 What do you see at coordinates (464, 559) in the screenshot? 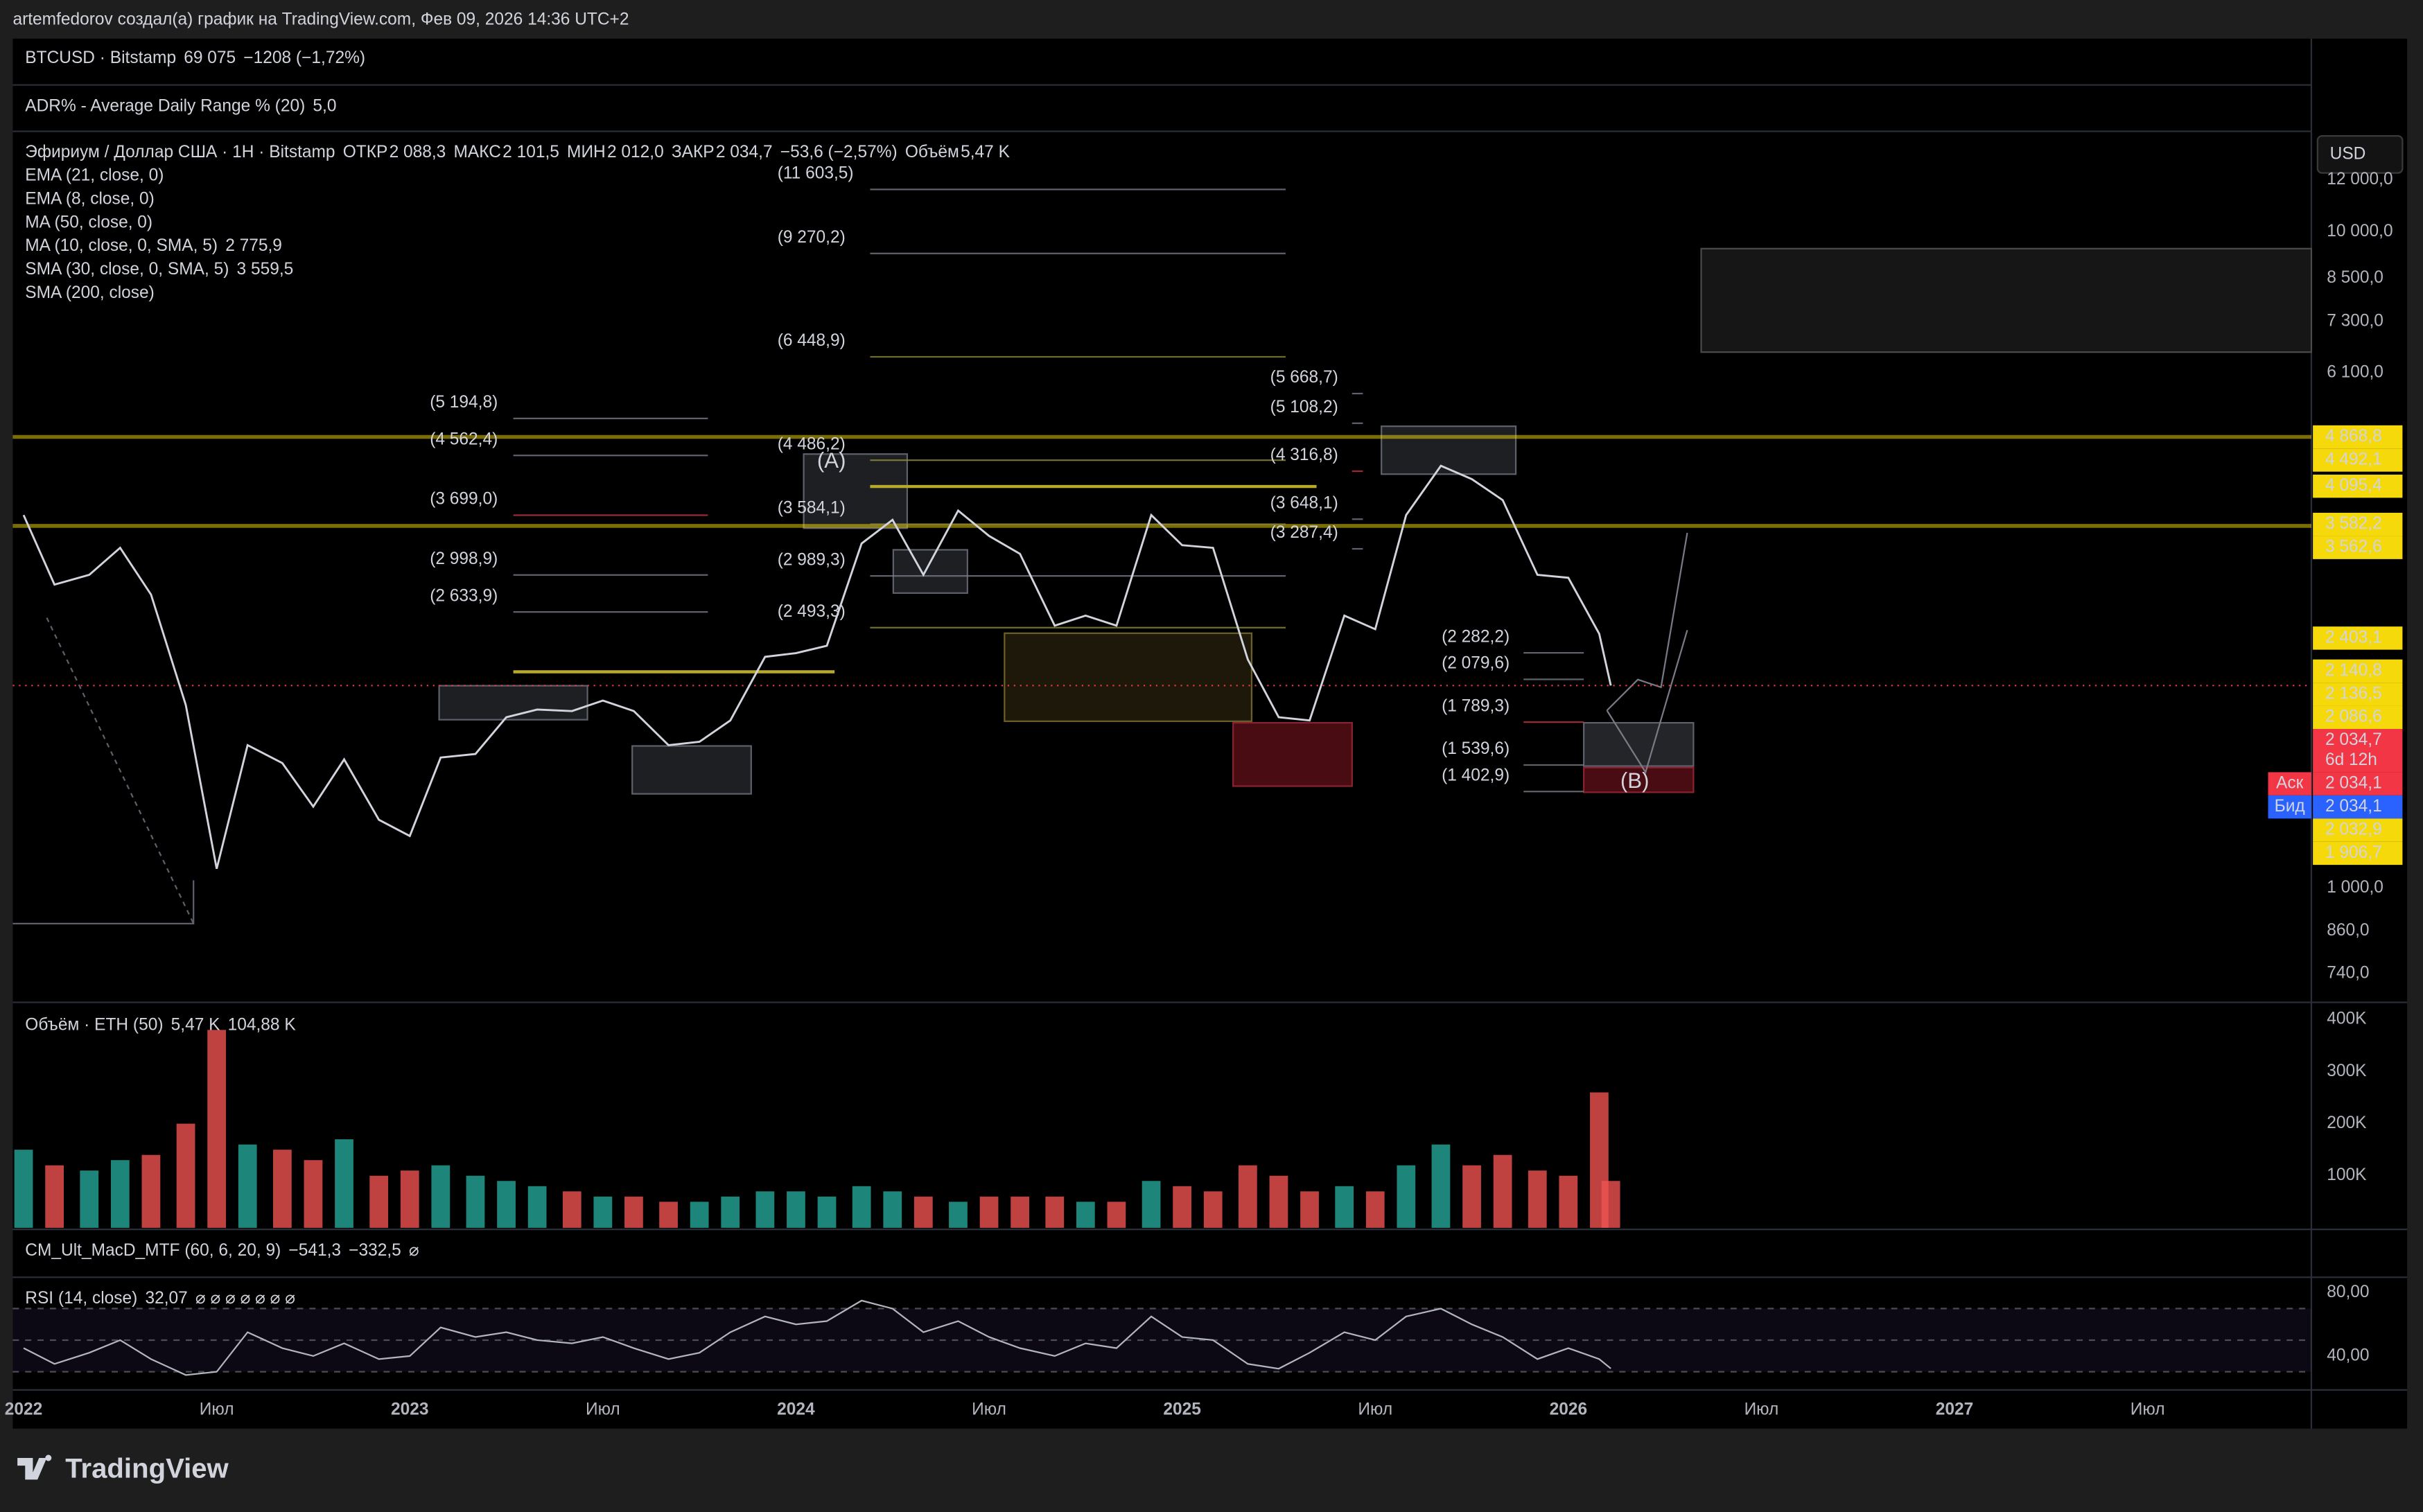
I see `level-label: (2 998,9)` at bounding box center [464, 559].